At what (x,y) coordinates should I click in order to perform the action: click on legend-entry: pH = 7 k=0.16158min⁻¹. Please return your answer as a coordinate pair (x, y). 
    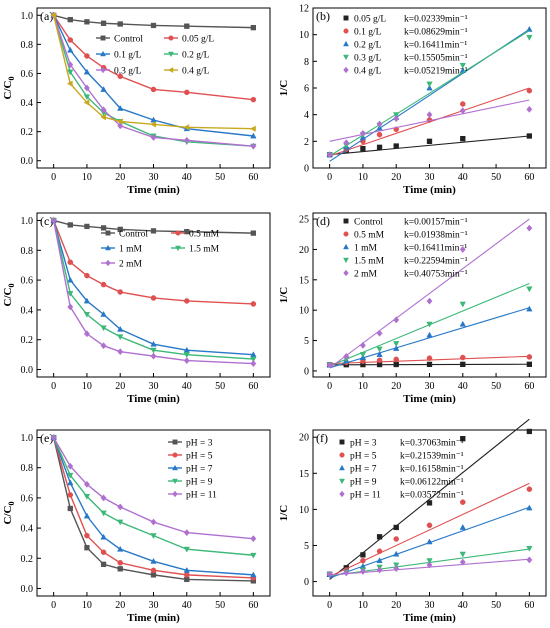
    Looking at the image, I should click on (401, 470).